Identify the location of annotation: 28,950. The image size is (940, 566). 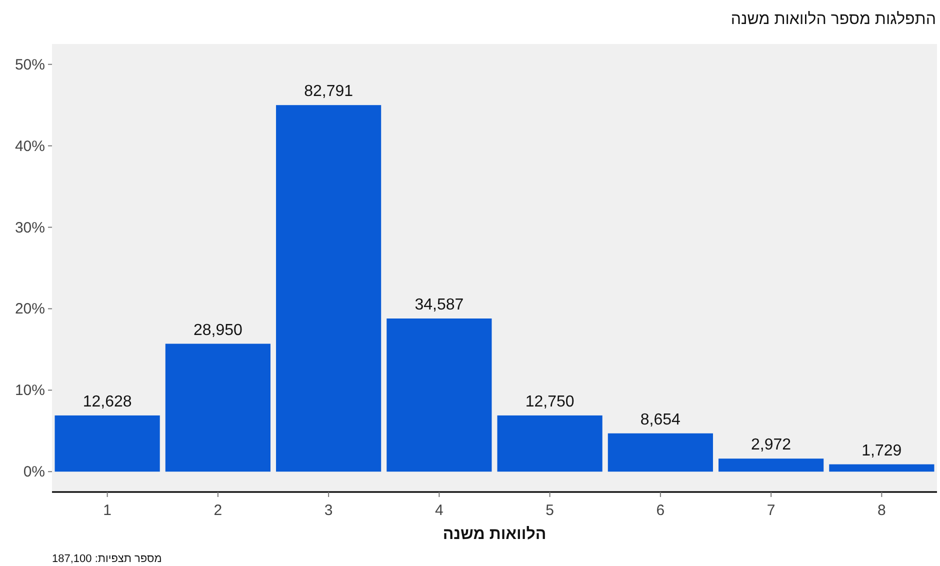
(218, 330).